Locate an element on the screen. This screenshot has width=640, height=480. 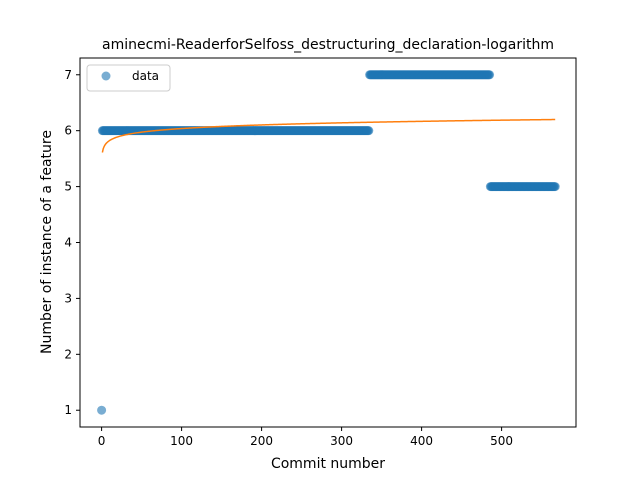
y-tick-label: 4 is located at coordinates (68, 243).